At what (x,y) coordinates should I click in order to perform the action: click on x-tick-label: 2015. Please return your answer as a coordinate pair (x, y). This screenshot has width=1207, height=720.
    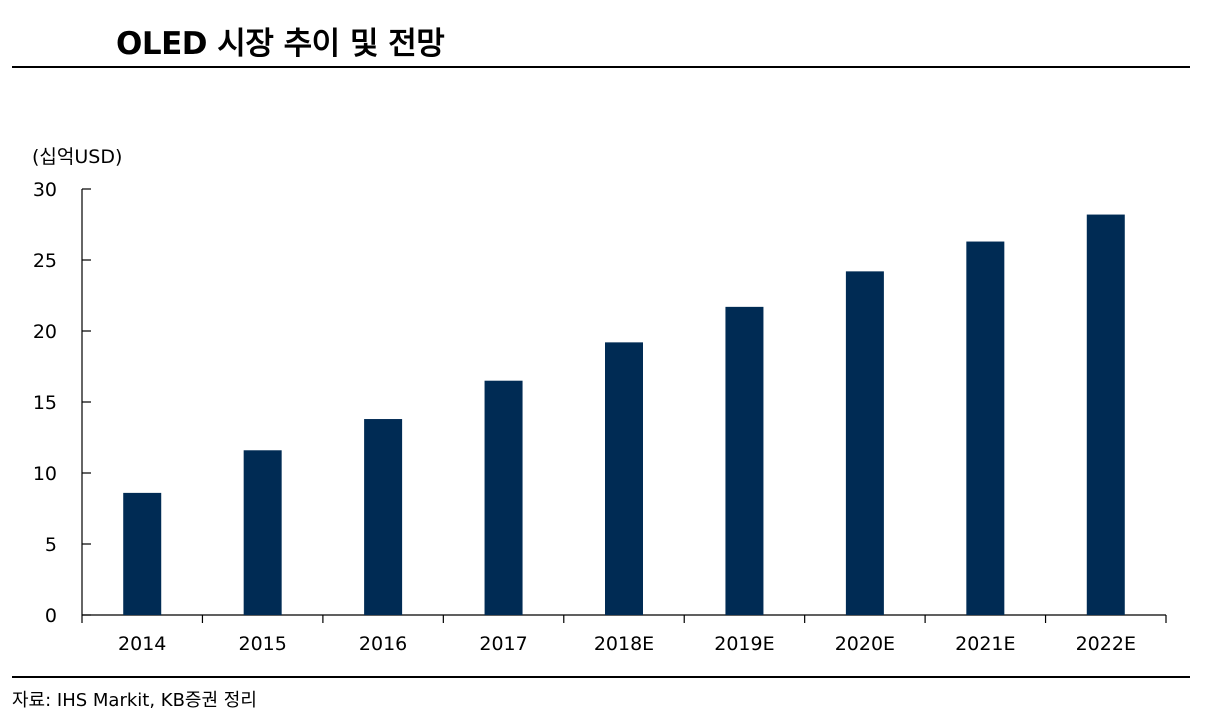
    Looking at the image, I should click on (262, 644).